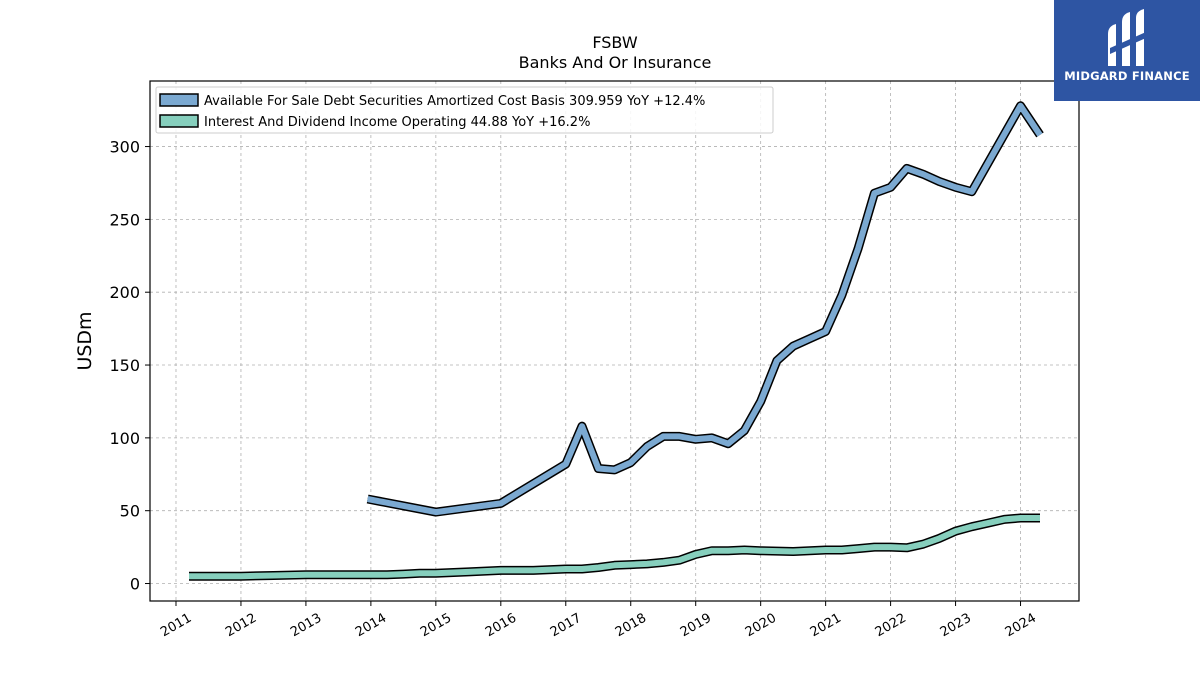 This screenshot has width=1200, height=675. Describe the element at coordinates (179, 100) in the screenshot. I see `legend-swatch-securities` at that location.